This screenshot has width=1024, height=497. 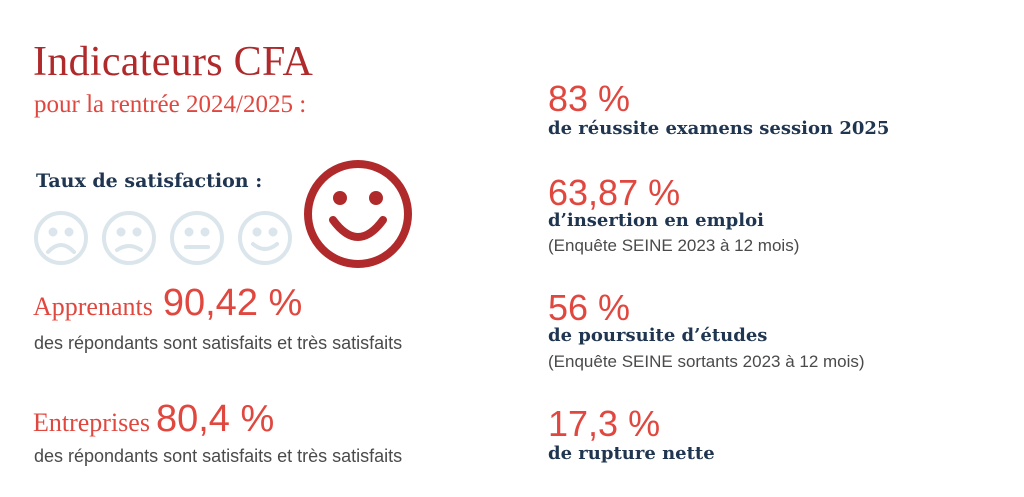 I want to click on learners-metric: Apprenants 90,42 %, so click(x=167, y=303).